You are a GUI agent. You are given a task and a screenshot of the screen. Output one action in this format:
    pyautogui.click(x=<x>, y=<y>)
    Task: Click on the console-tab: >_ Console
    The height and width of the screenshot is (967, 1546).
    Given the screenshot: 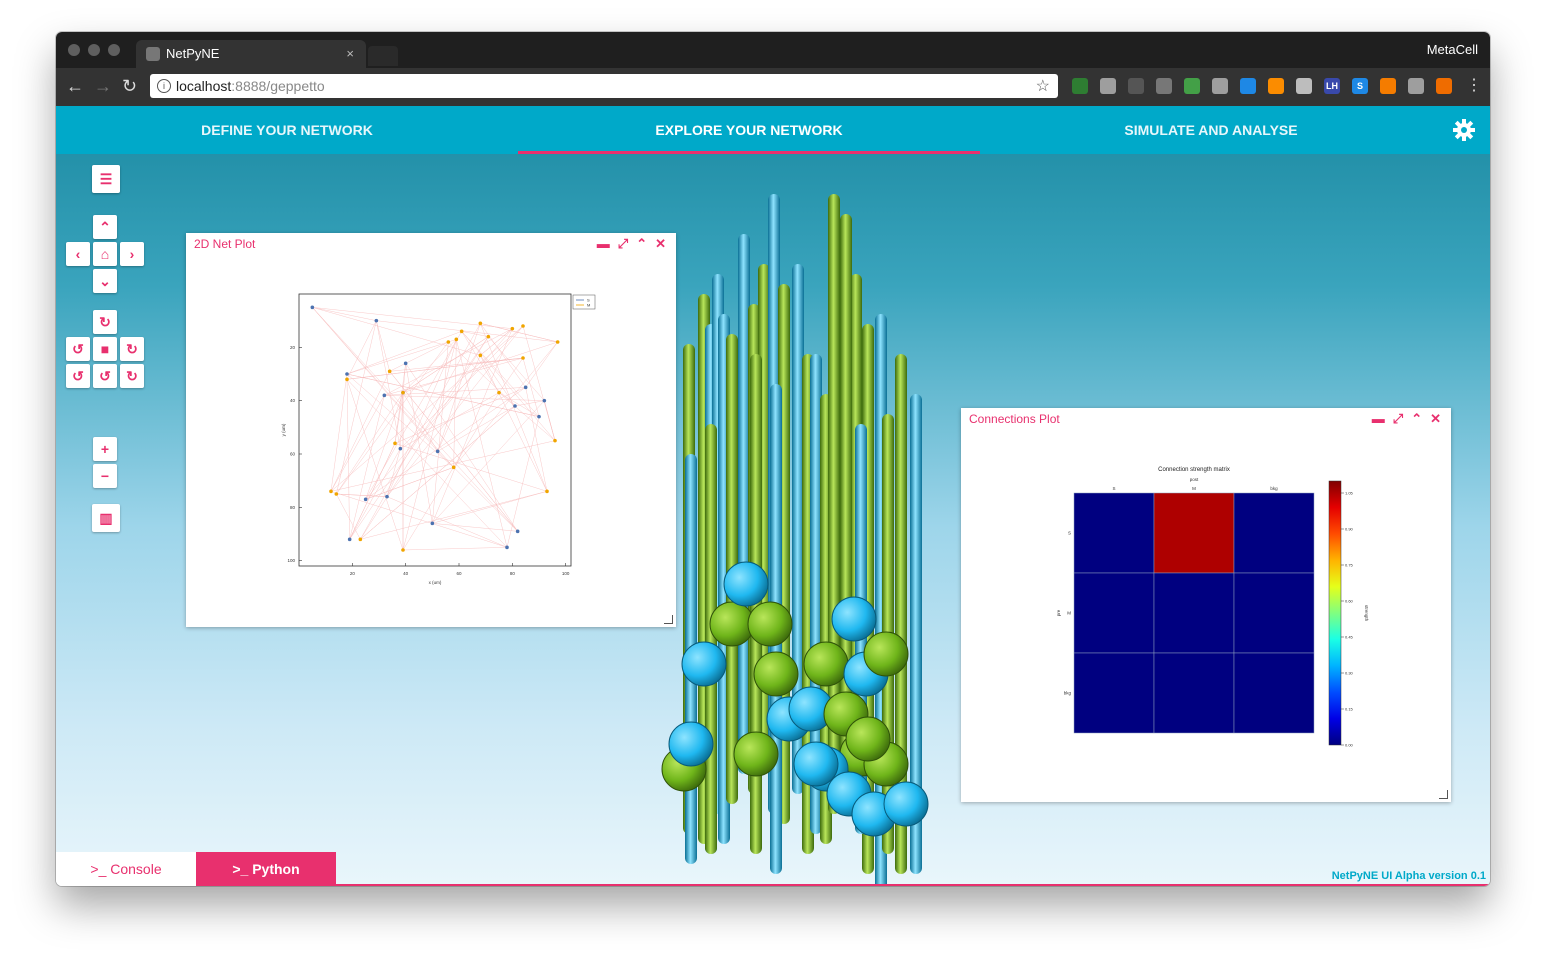 What is the action you would take?
    pyautogui.click(x=126, y=869)
    